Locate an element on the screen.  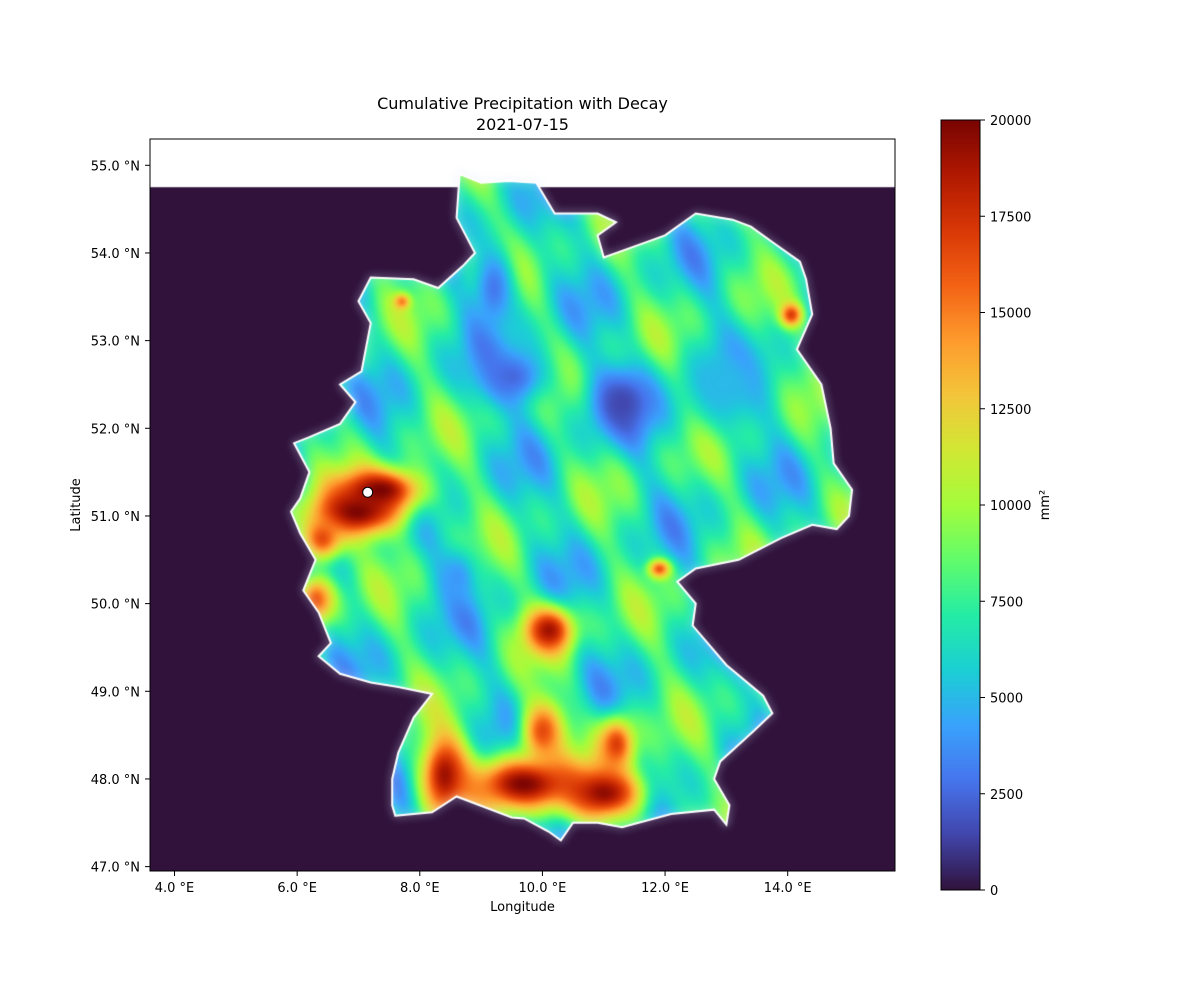
x-tick-label: 4.0 °E is located at coordinates (175, 888).